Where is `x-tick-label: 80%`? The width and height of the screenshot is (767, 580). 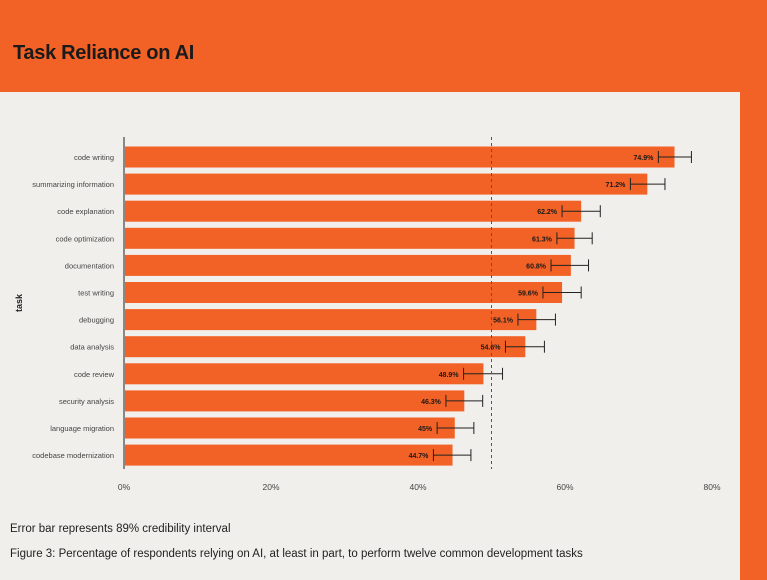
x-tick-label: 80% is located at coordinates (711, 487).